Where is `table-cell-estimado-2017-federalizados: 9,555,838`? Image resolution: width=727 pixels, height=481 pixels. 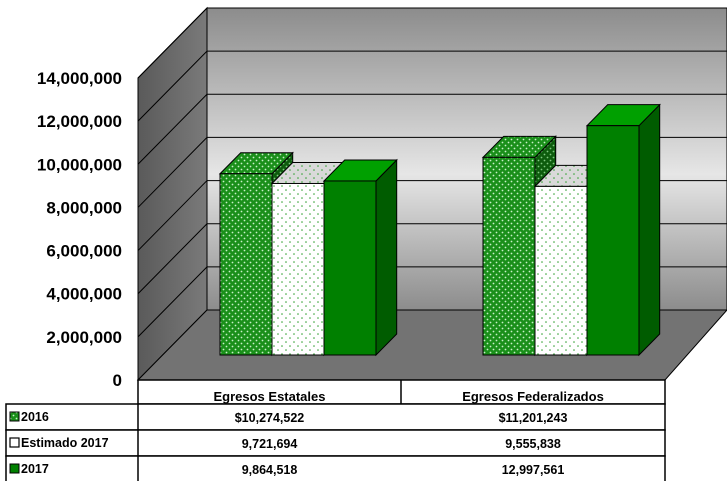
table-cell-estimado-2017-federalizados: 9,555,838 is located at coordinates (533, 444).